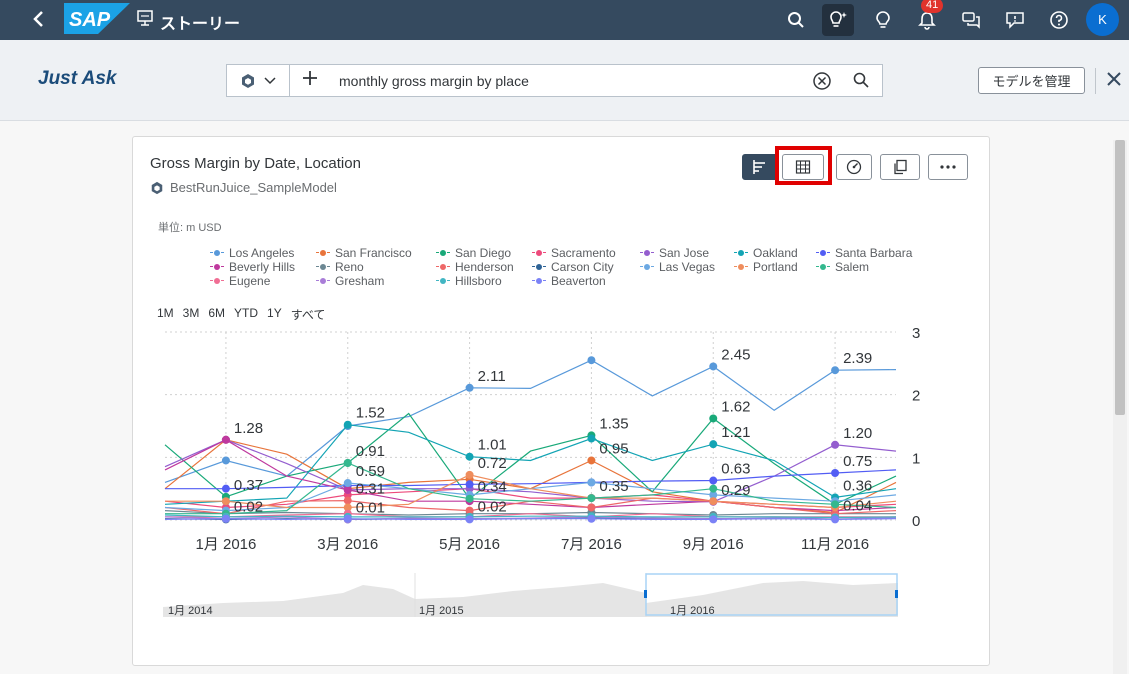 The height and width of the screenshot is (674, 1129). Describe the element at coordinates (253, 187) in the screenshot. I see `model-name: BestRunJuice_SampleModel` at that location.